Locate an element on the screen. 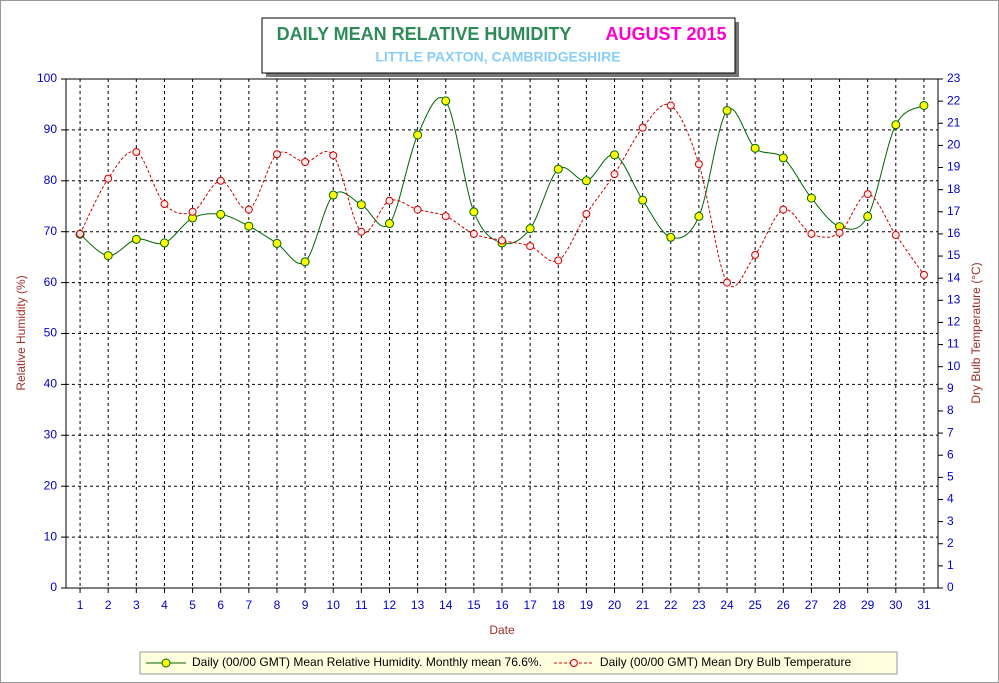 The image size is (999, 683). x-tick-label: 29 is located at coordinates (868, 605).